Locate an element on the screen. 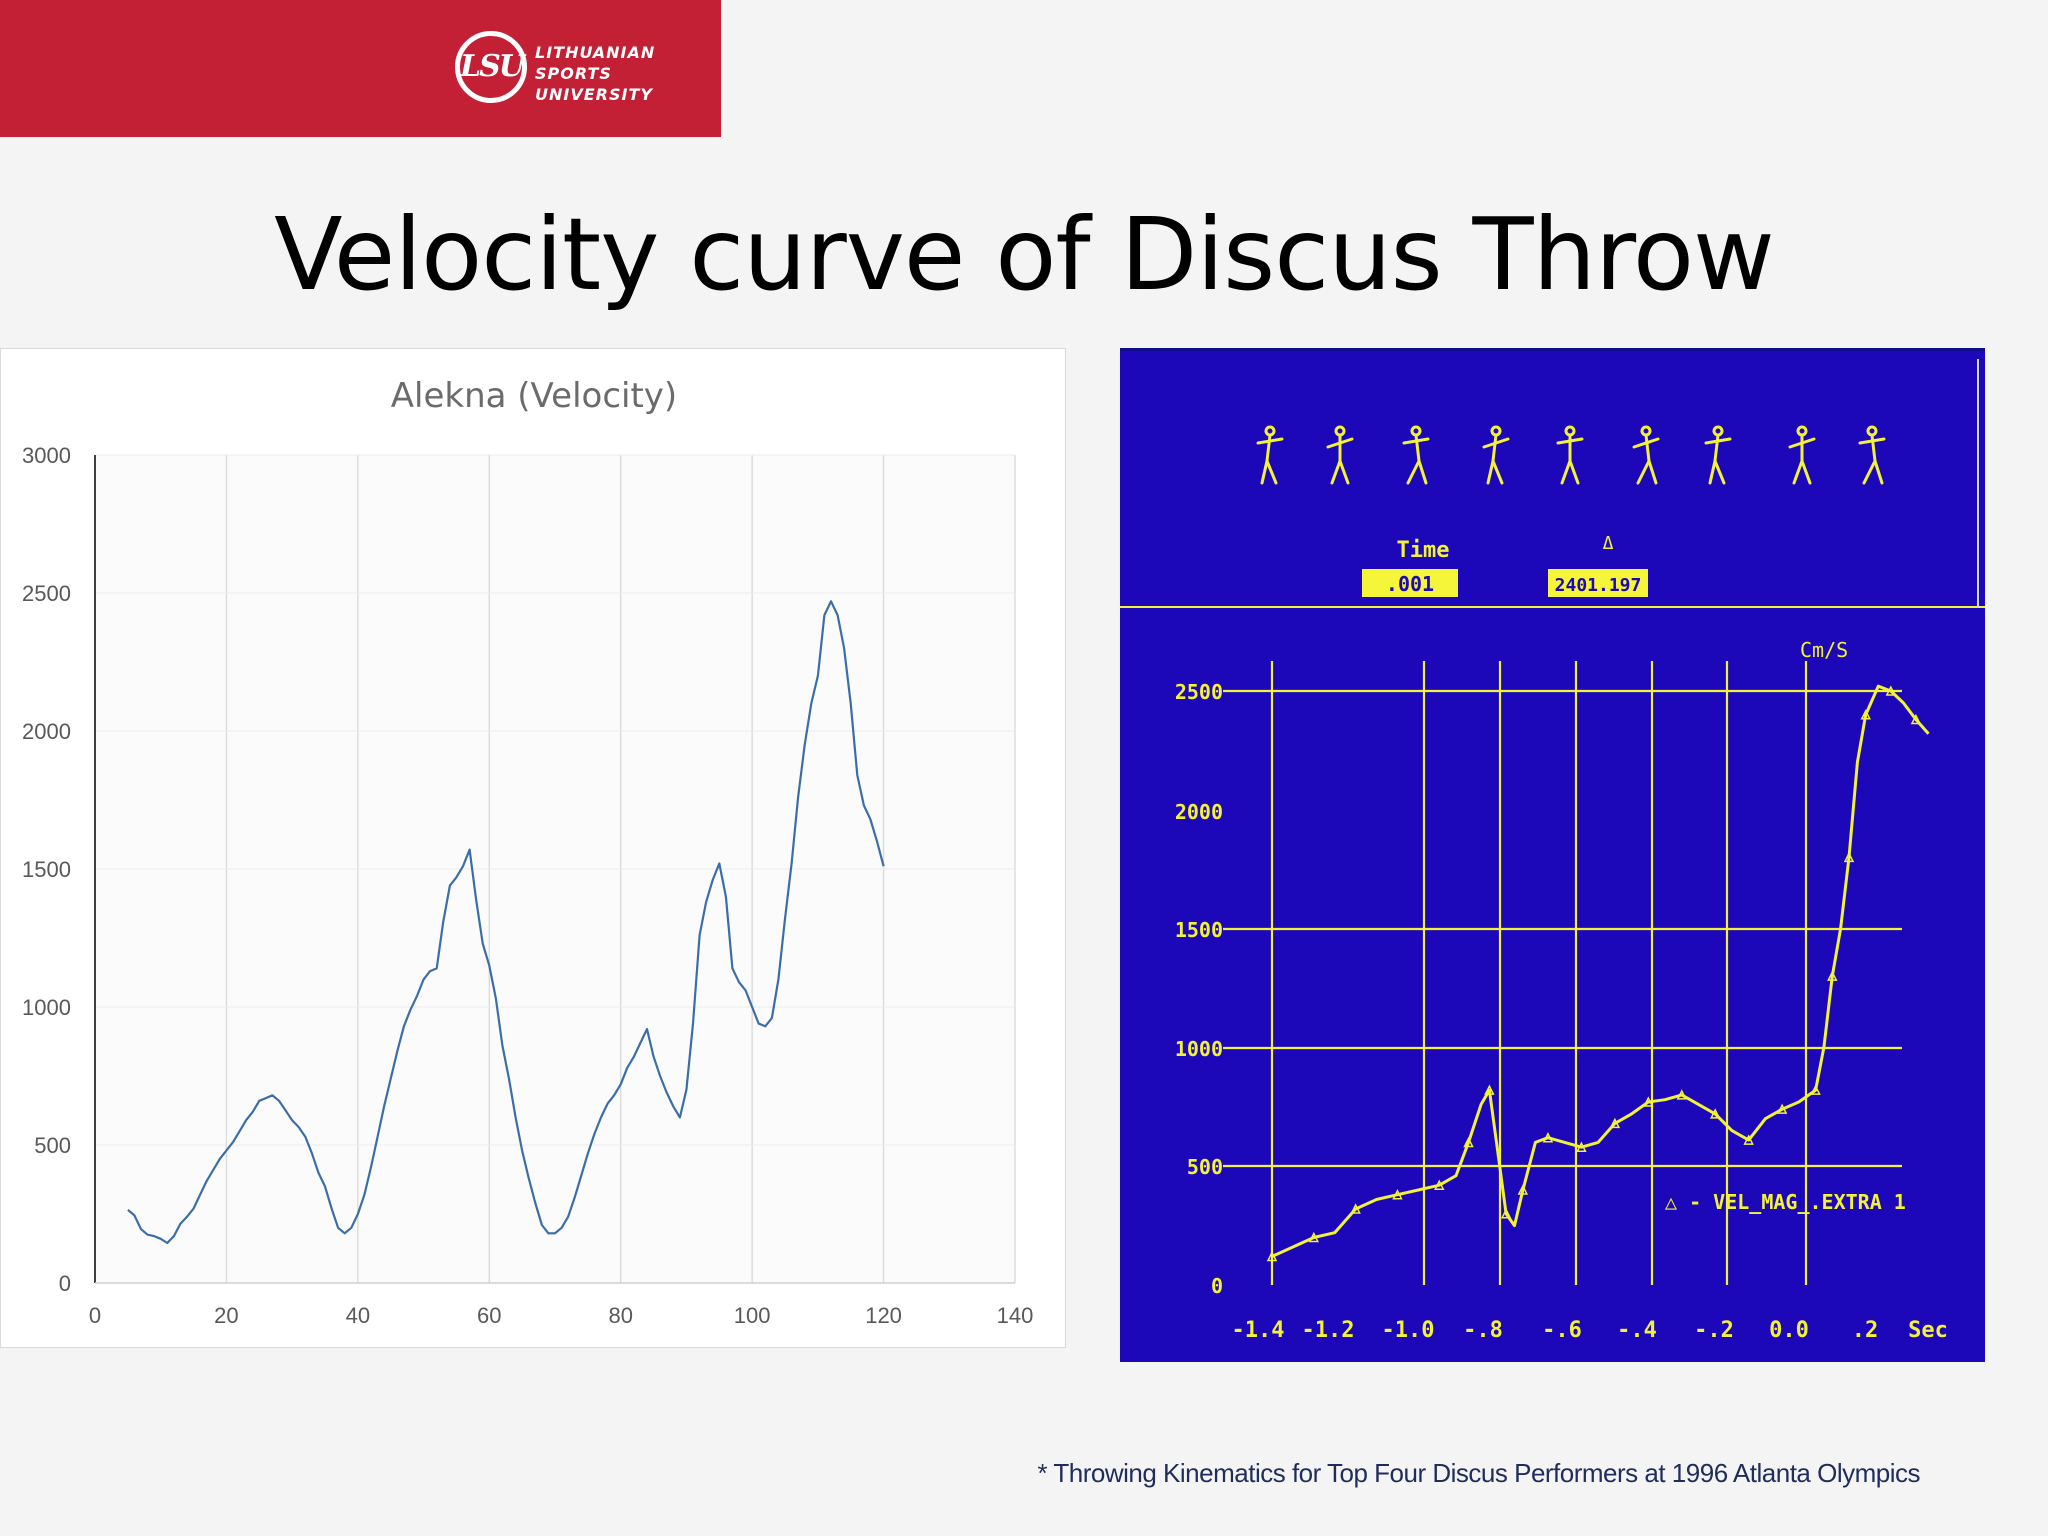  velocity-data-curve is located at coordinates (1600, 971).